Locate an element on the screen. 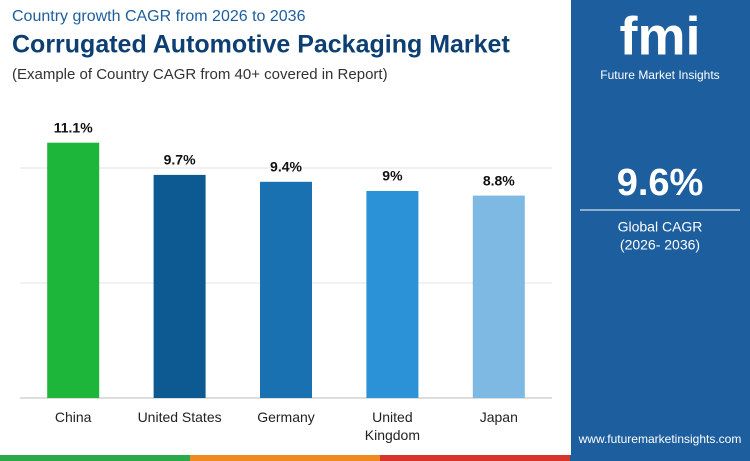  x-tick-label: Japan is located at coordinates (498, 417).